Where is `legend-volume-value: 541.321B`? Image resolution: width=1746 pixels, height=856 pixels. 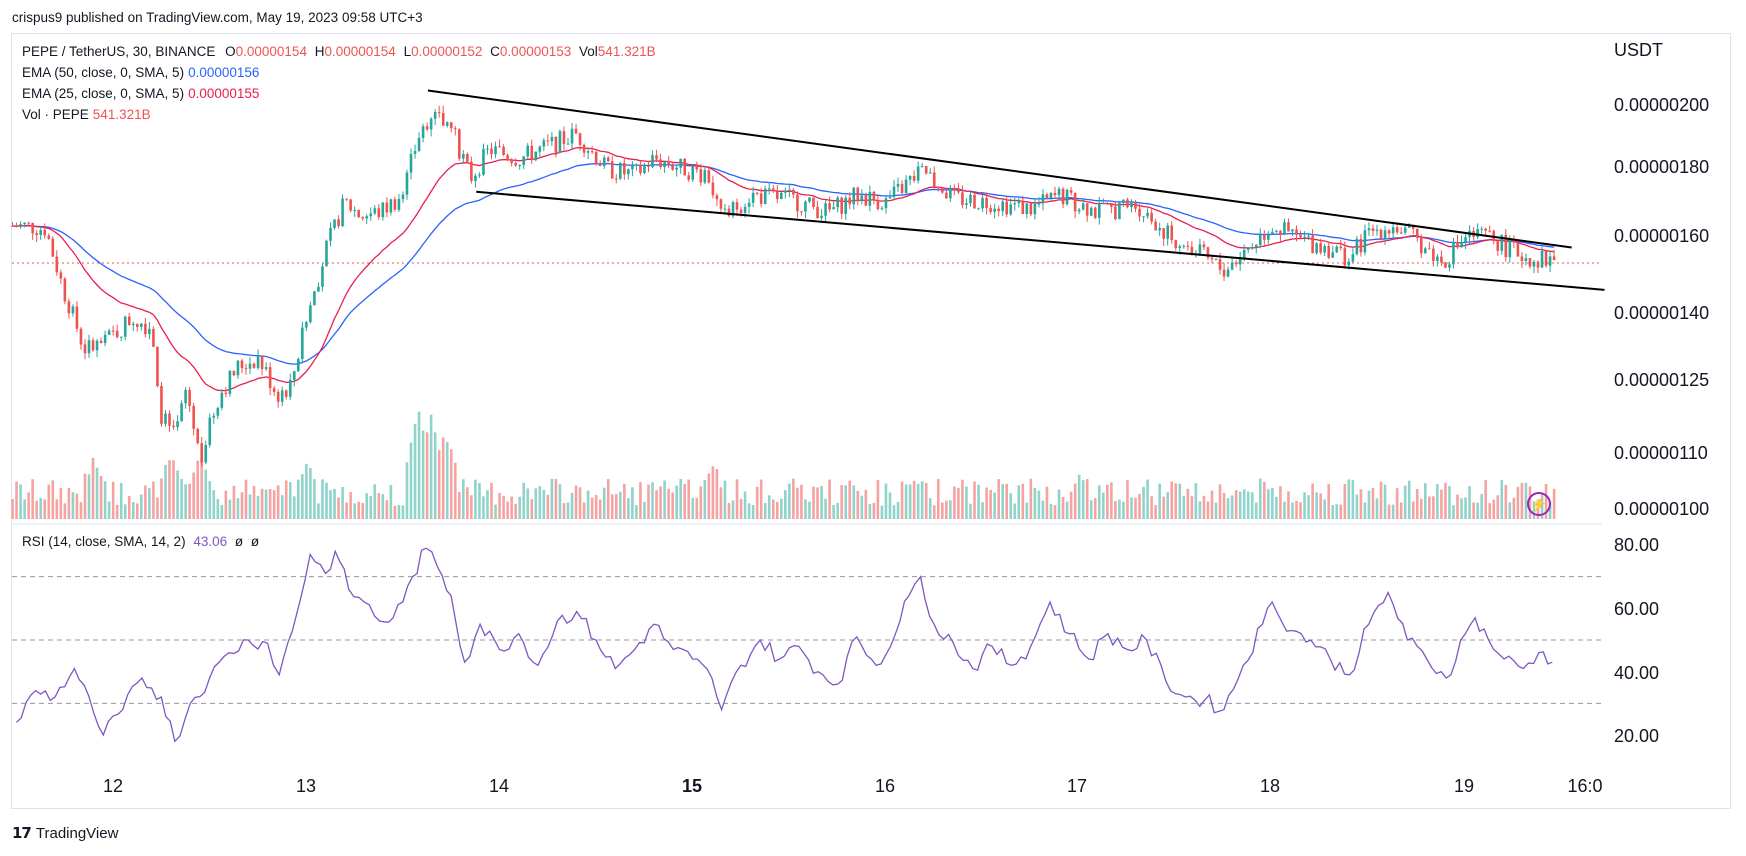
legend-volume-value: 541.321B is located at coordinates (121, 114).